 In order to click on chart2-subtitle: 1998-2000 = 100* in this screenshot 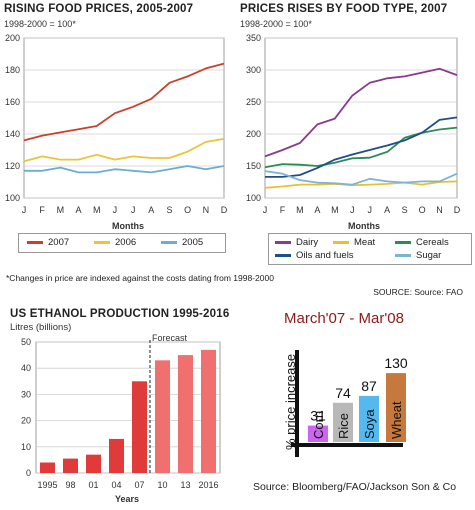, I will do `click(276, 24)`.